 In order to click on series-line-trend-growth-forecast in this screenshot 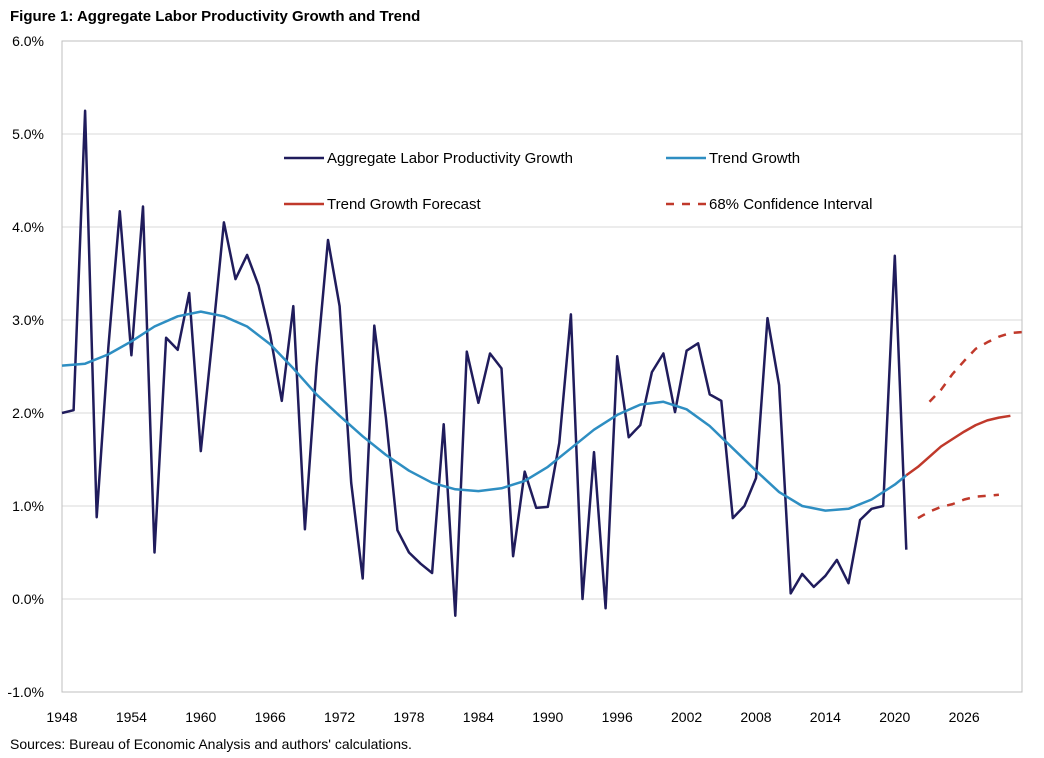, I will do `click(958, 445)`.